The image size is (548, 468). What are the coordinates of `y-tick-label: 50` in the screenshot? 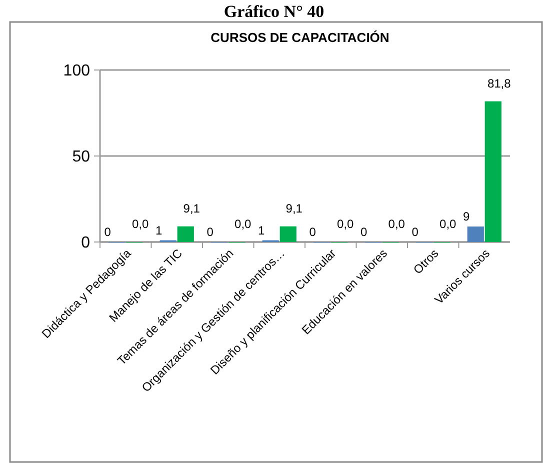 It's located at (81, 157).